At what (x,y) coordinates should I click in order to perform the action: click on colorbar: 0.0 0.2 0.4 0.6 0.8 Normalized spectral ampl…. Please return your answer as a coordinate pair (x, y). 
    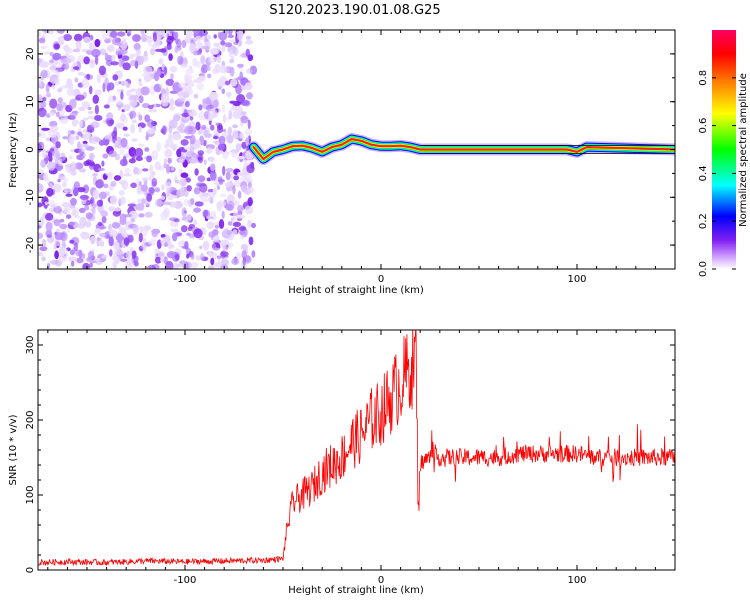
    Looking at the image, I should click on (723, 153).